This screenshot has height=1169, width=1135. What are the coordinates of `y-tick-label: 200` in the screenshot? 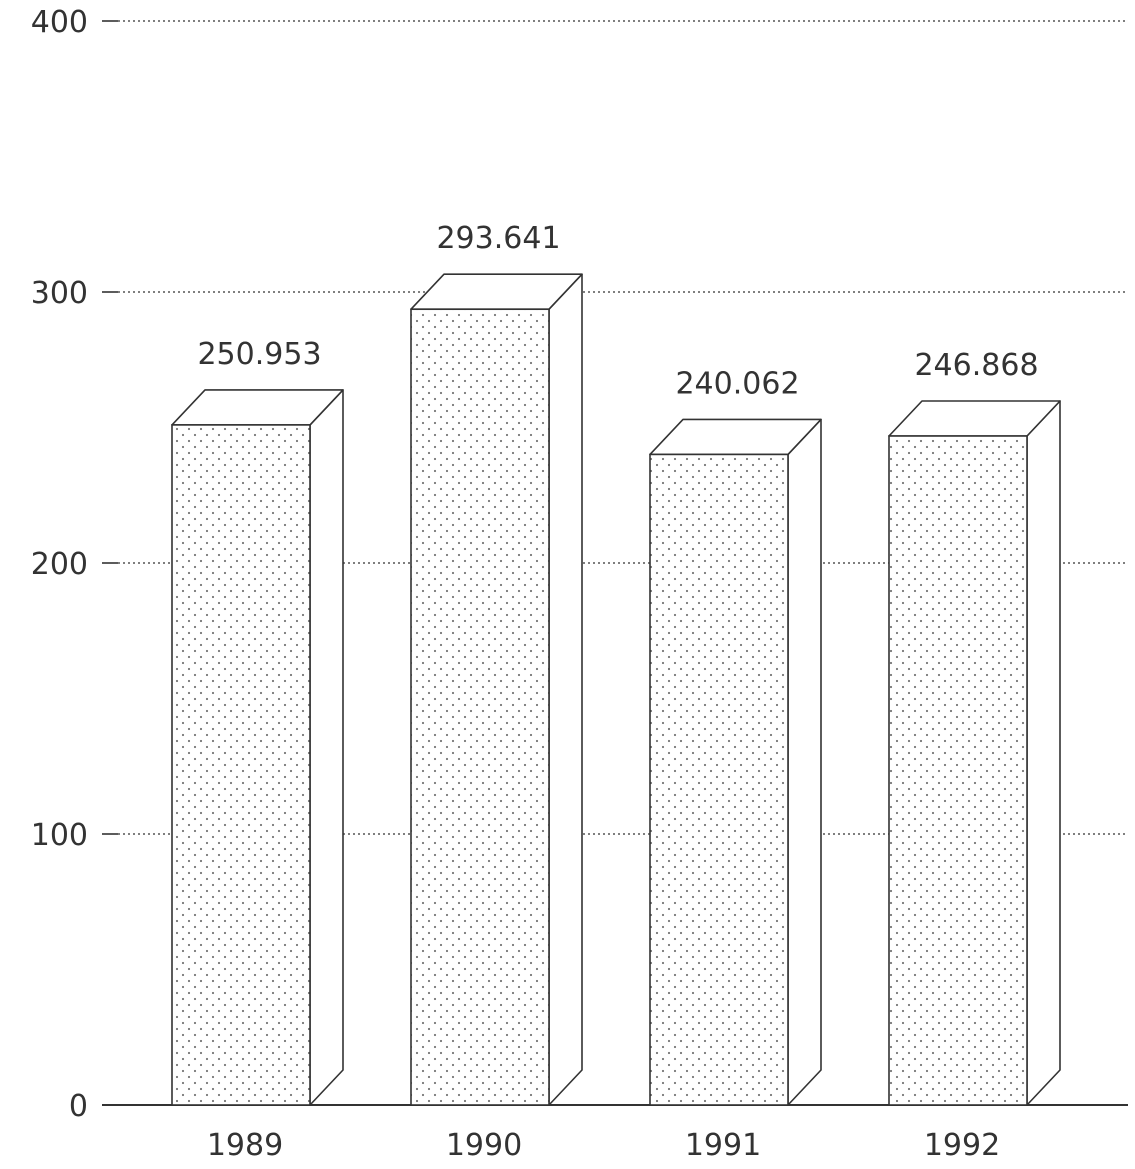 It's located at (59, 564).